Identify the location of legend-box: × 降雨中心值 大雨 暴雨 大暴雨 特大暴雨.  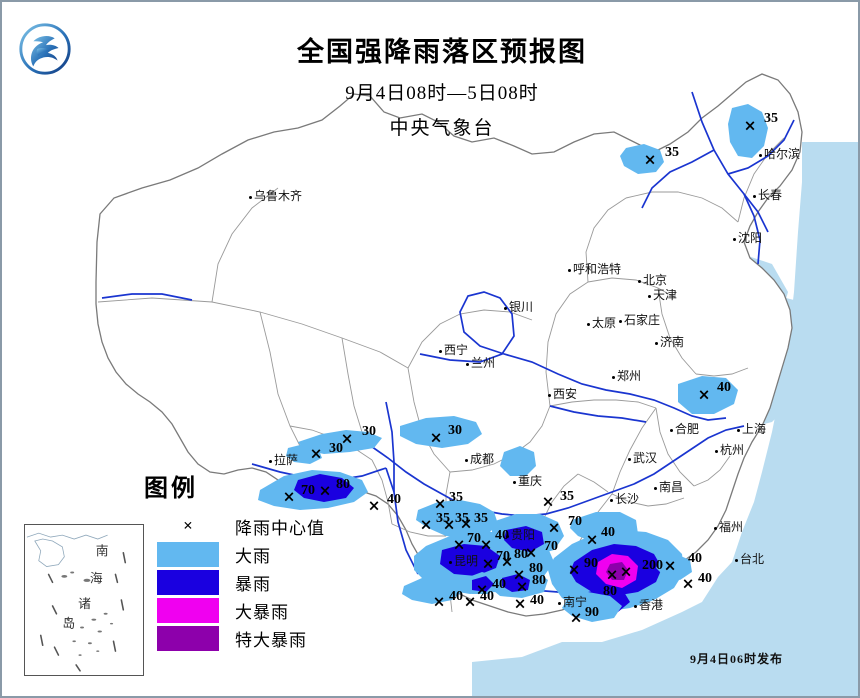
(244, 582).